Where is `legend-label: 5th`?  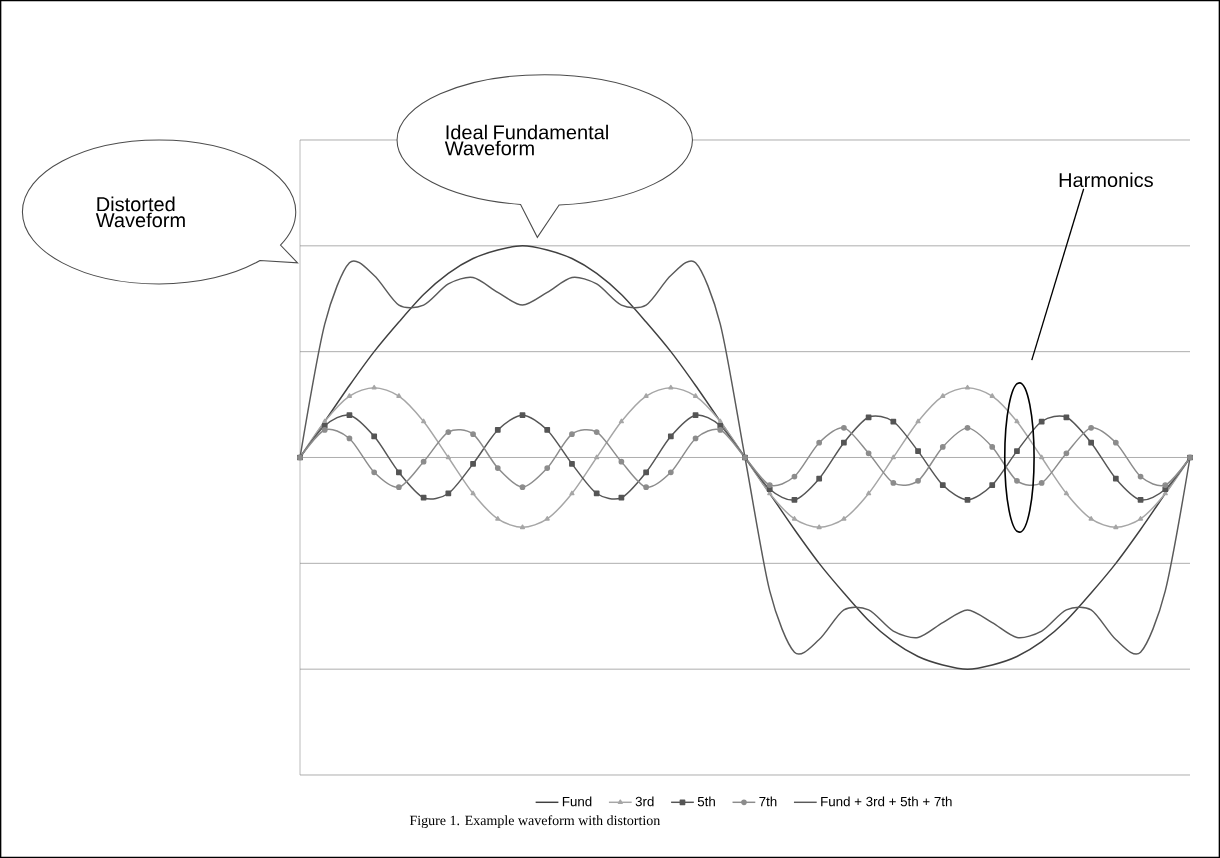 legend-label: 5th is located at coordinates (706, 801).